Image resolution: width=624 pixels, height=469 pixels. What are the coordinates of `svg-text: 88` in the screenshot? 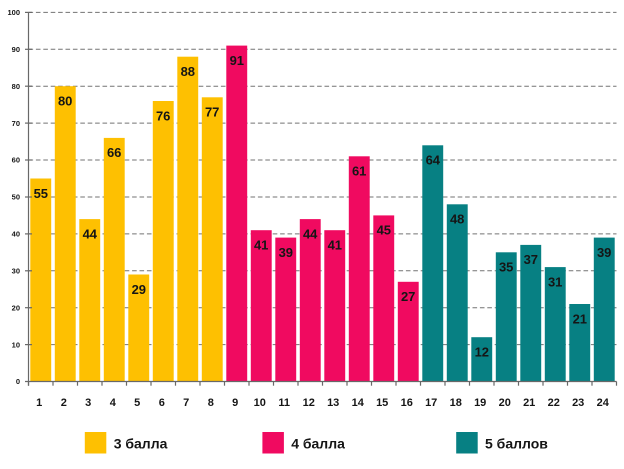 It's located at (188, 71).